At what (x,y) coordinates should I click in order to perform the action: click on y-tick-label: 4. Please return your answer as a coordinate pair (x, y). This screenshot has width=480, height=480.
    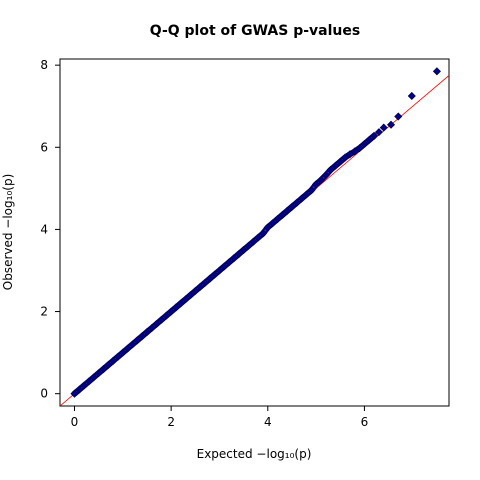
    Looking at the image, I should click on (44, 229).